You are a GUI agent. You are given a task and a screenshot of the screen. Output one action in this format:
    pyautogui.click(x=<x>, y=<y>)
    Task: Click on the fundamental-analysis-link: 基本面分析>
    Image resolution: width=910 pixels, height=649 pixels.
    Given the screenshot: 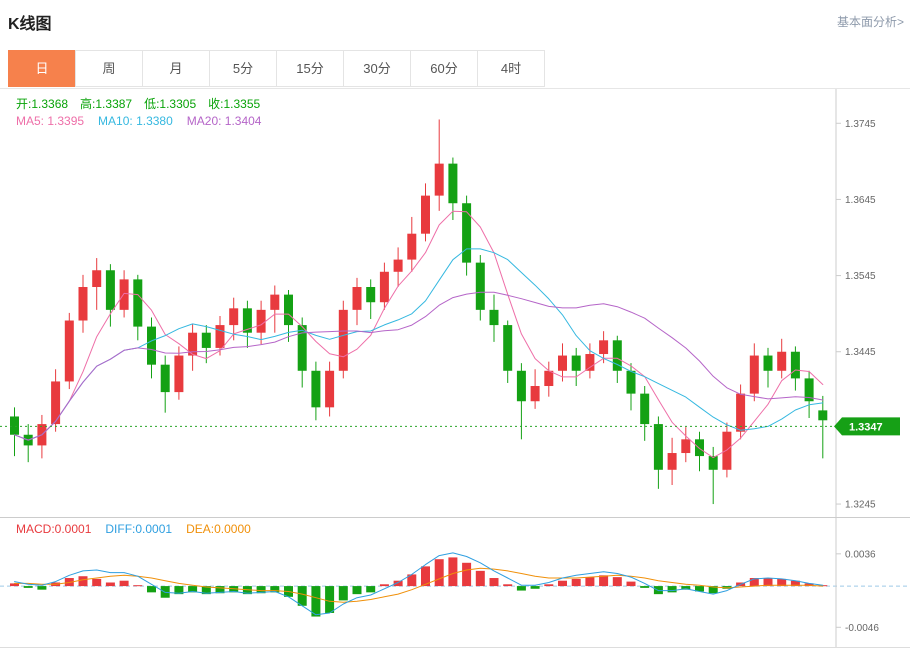 What is the action you would take?
    pyautogui.click(x=870, y=22)
    